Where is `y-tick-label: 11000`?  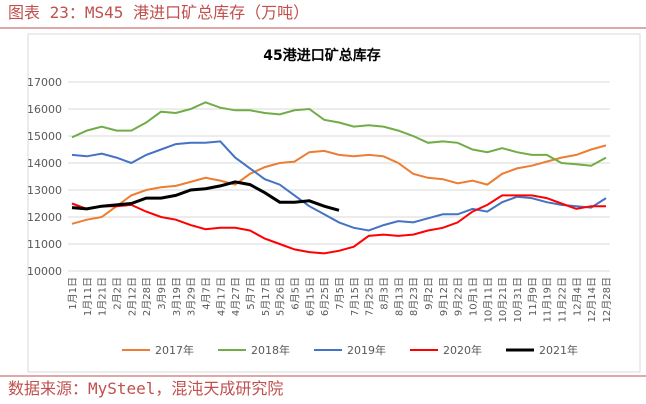 y-tick-label: 11000 is located at coordinates (44, 244).